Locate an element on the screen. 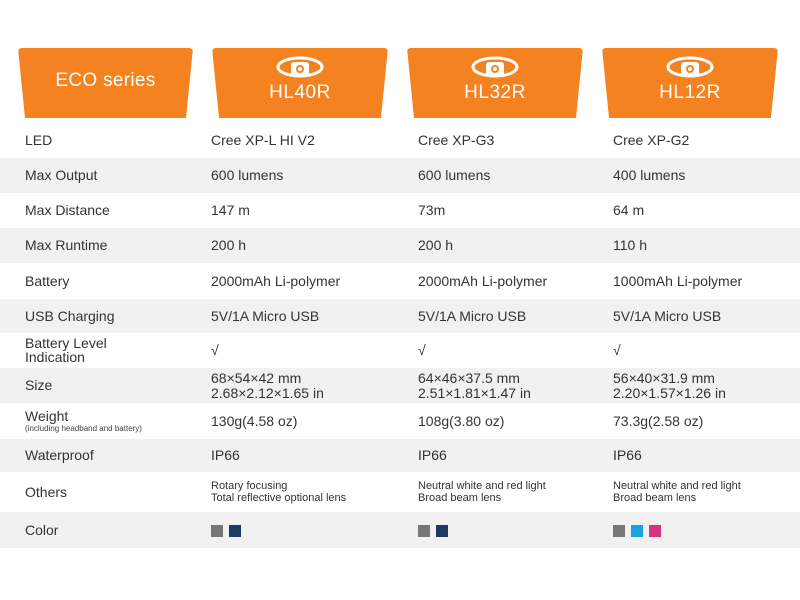 This screenshot has width=800, height=600. row-label: Battery is located at coordinates (47, 280).